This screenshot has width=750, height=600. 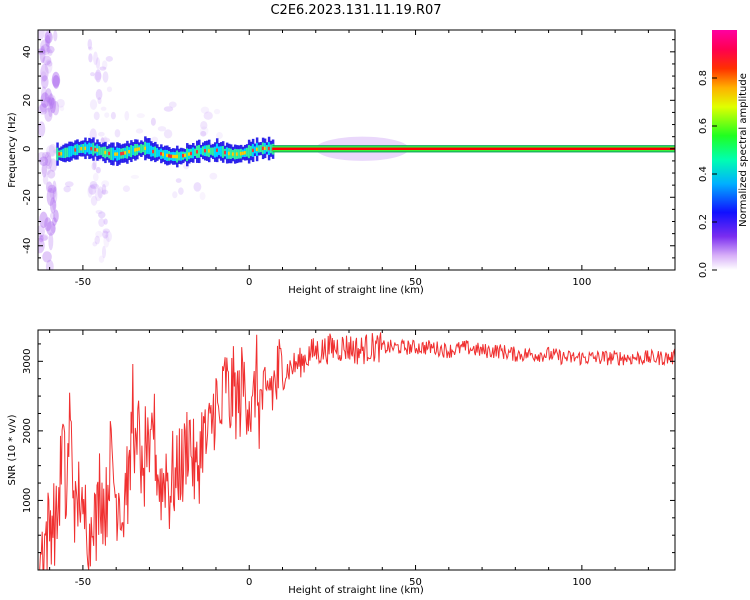 I want to click on colorbar-ticks: 0.0 0.2 0.4 0.6 0.8, so click(x=707, y=174).